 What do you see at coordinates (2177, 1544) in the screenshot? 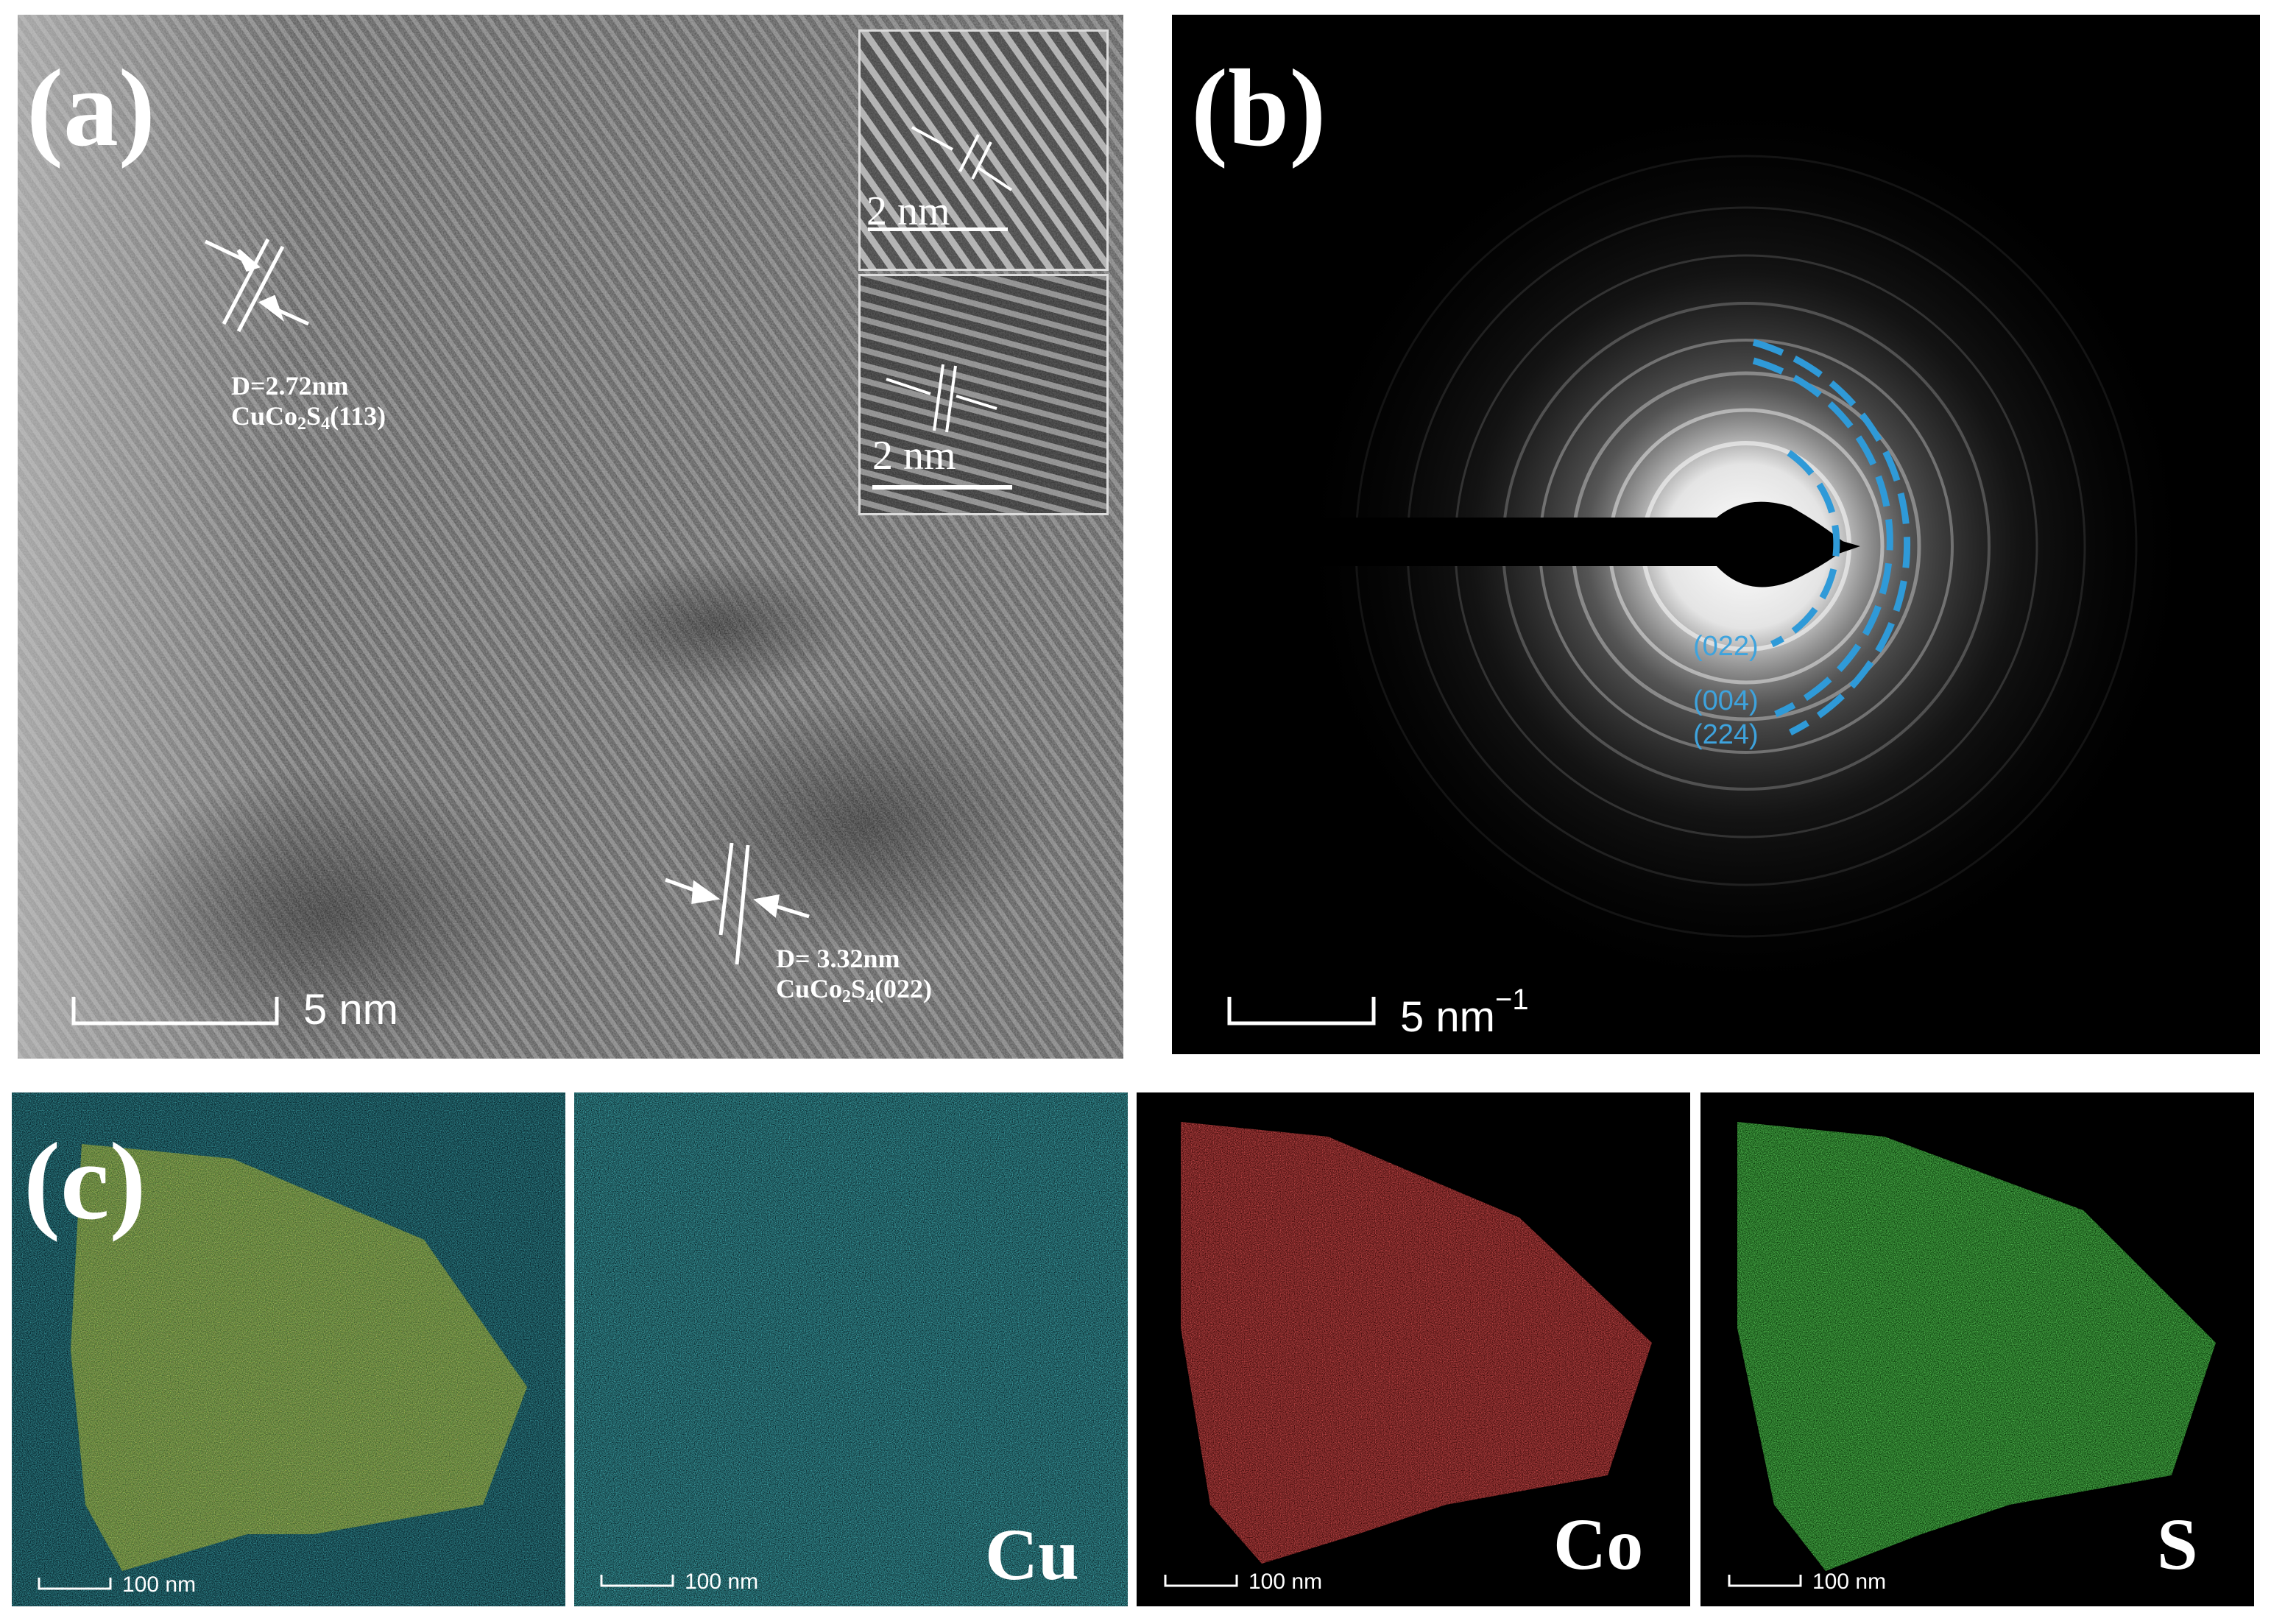
I see `map-s-element-label: S` at bounding box center [2177, 1544].